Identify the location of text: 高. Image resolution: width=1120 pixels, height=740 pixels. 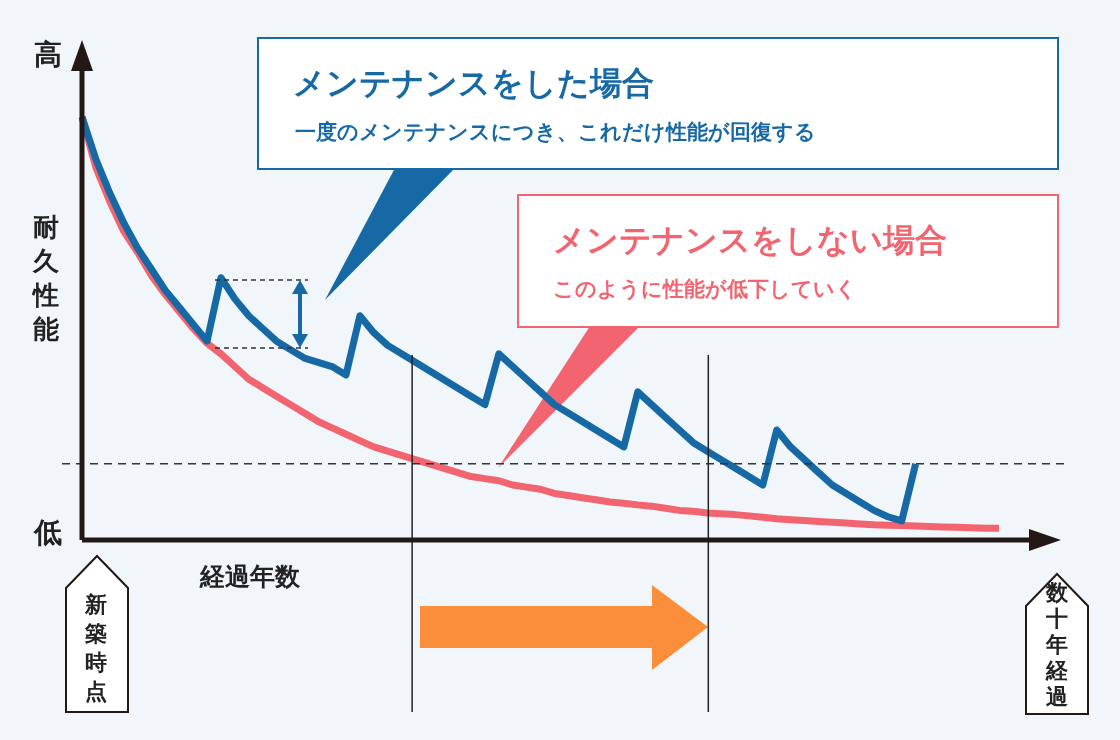
(48, 55).